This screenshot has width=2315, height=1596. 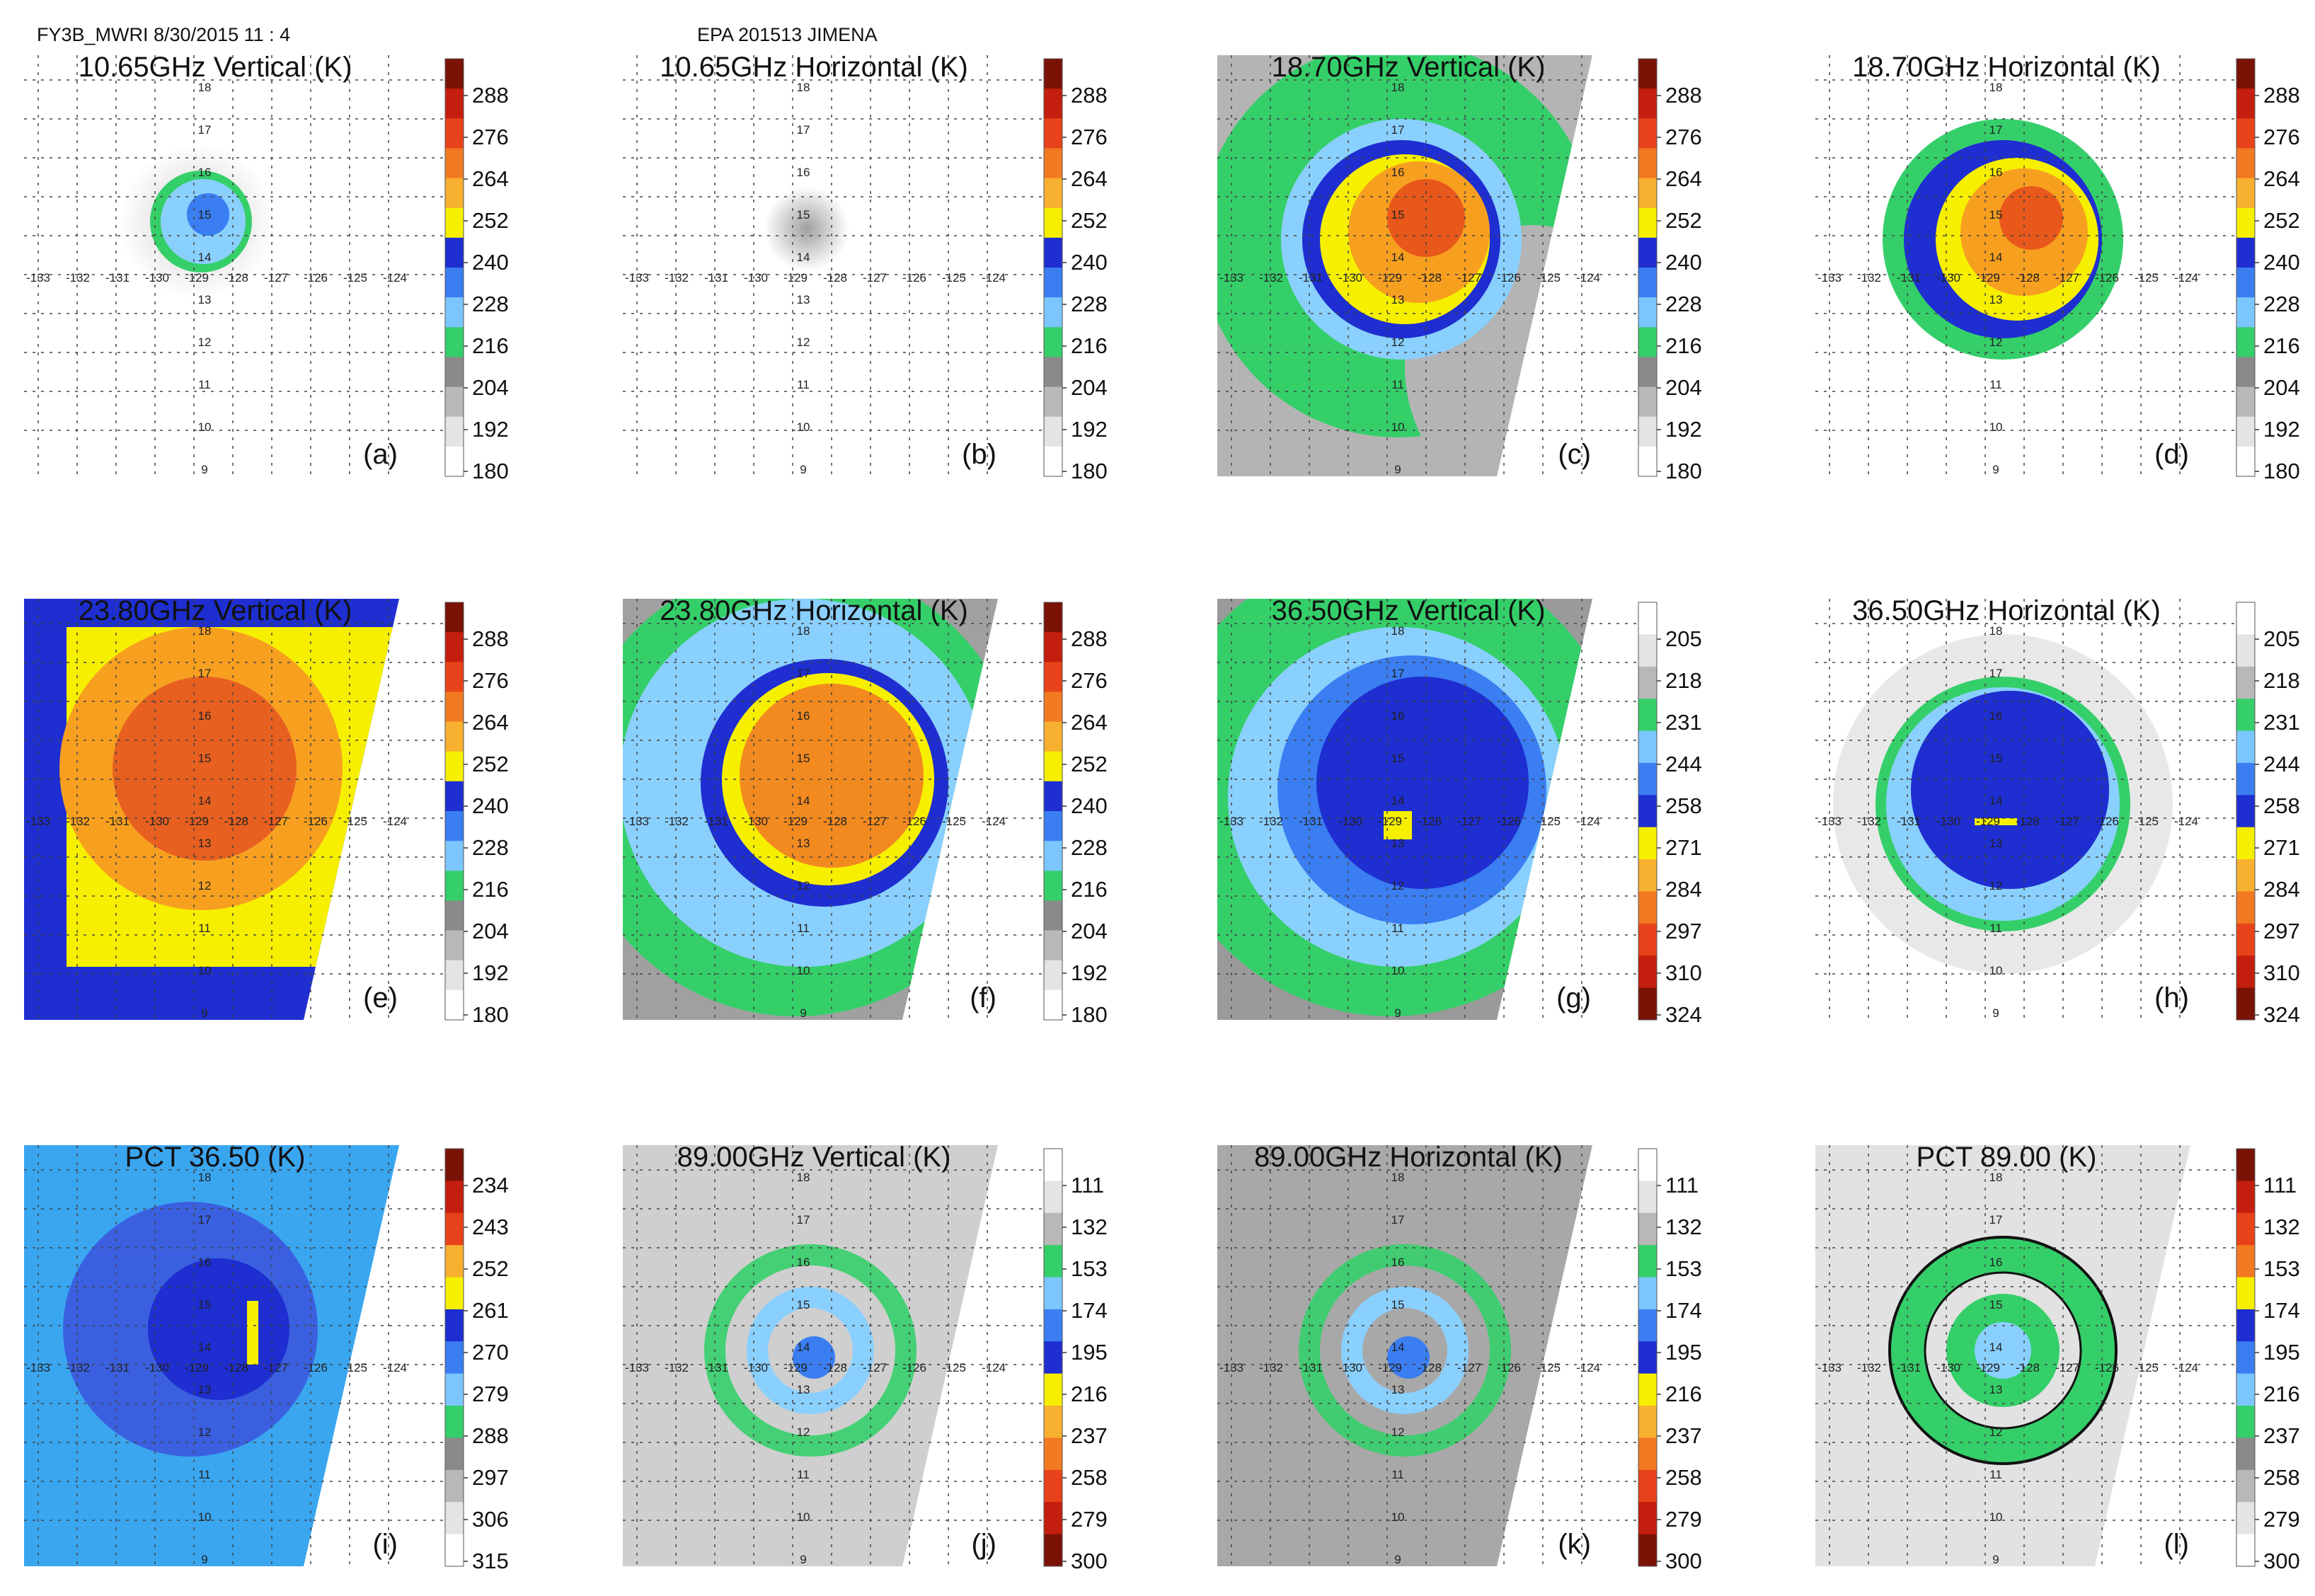 I want to click on colorbar-tick: 237, so click(x=1683, y=1435).